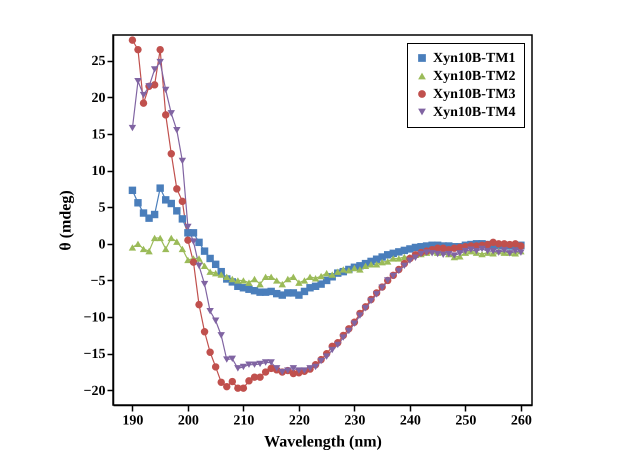  What do you see at coordinates (95, 354) in the screenshot?
I see `y-tick-label: −15` at bounding box center [95, 354].